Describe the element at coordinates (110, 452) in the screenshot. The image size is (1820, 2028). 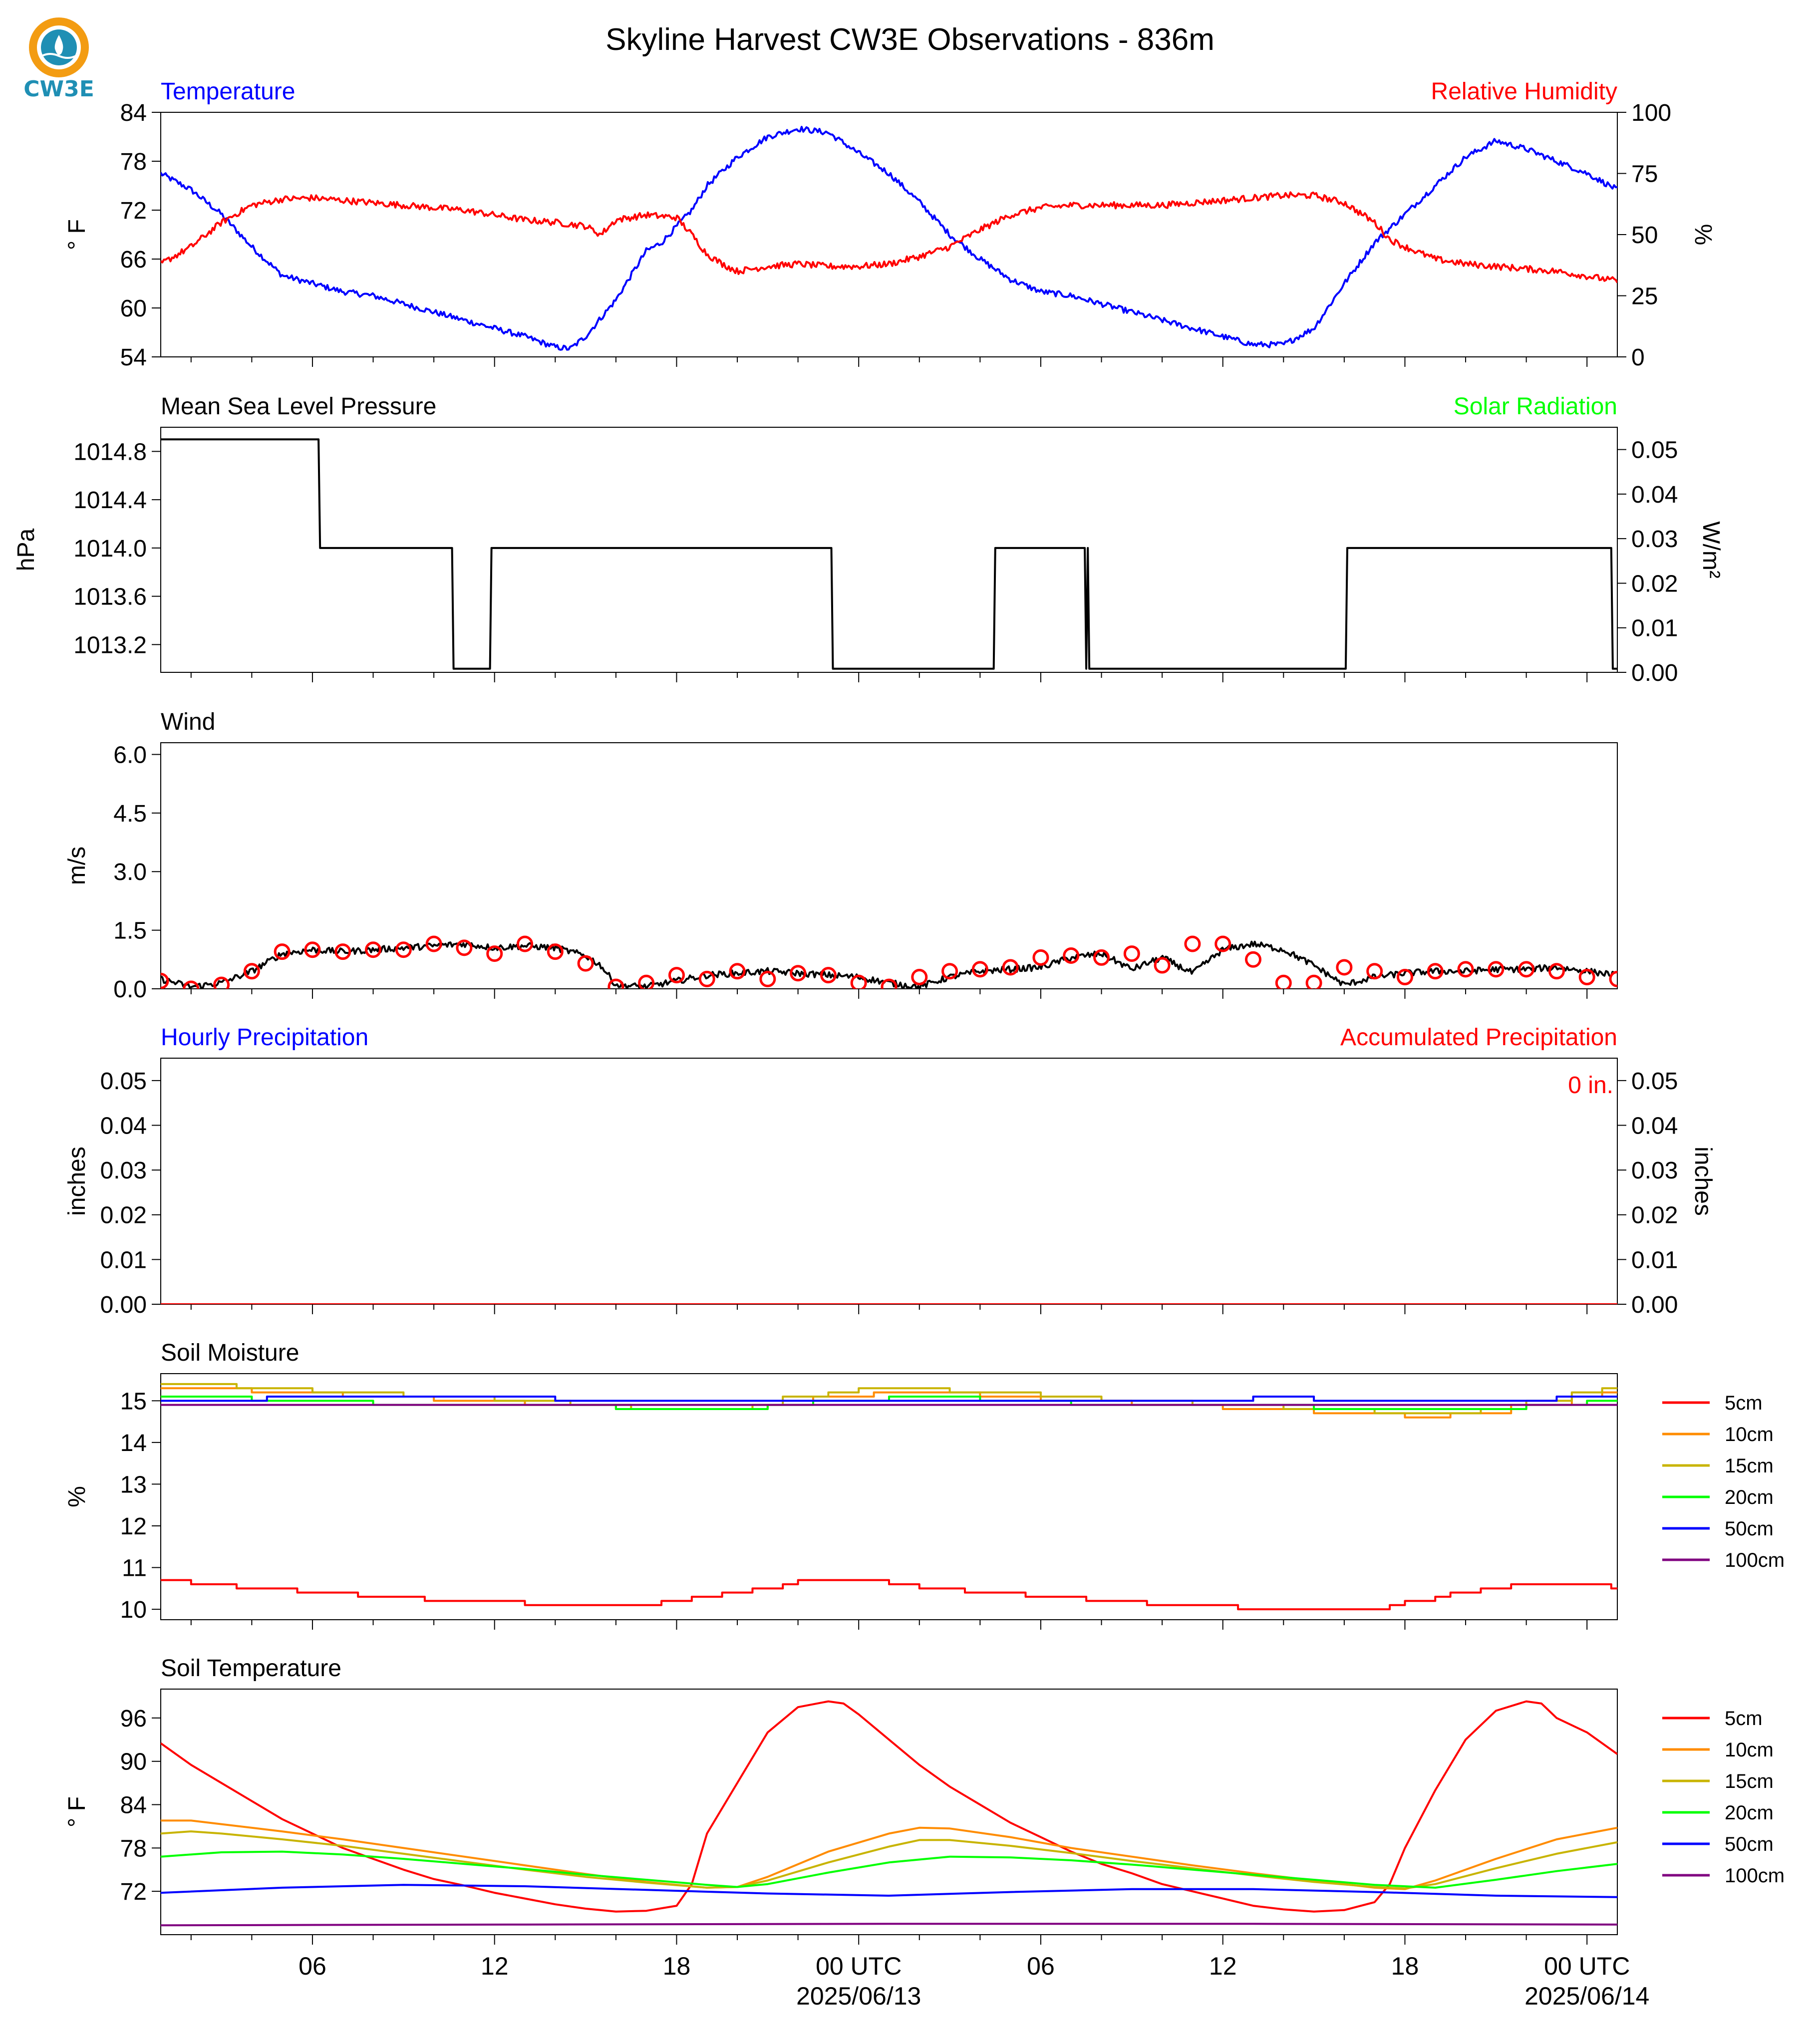
I see `y-tick-label: 1014.8` at that location.